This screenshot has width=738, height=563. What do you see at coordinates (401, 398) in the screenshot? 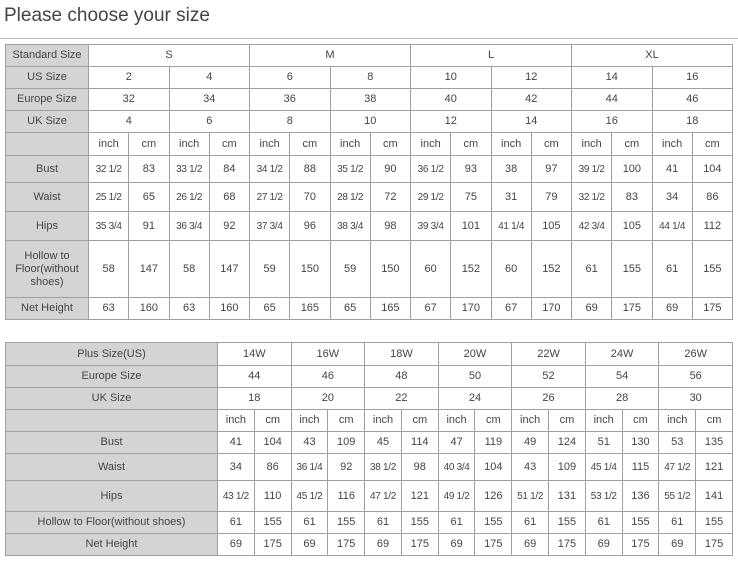
I see `size-cell: 22` at bounding box center [401, 398].